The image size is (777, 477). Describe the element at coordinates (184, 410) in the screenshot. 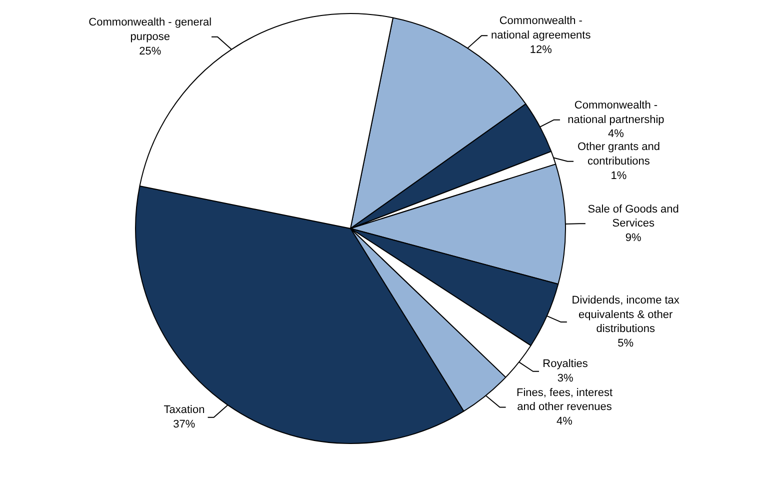

I see `slice-label: Taxation` at that location.